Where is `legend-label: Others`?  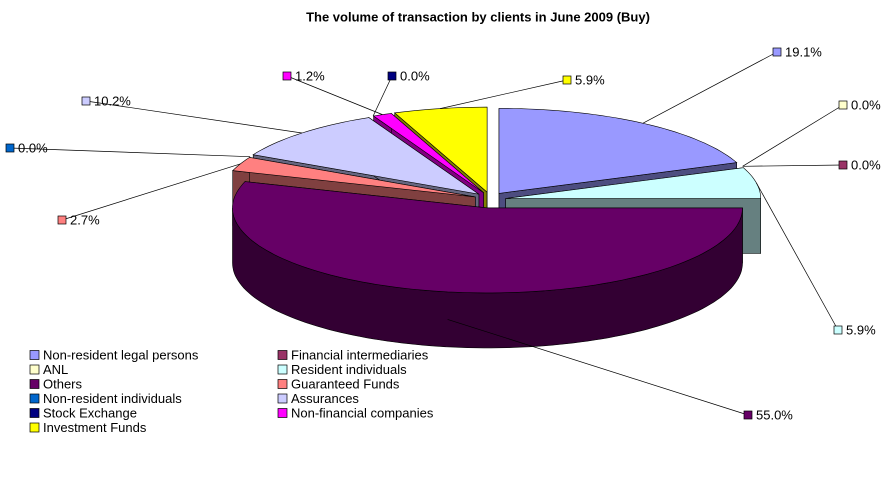 legend-label: Others is located at coordinates (63, 383).